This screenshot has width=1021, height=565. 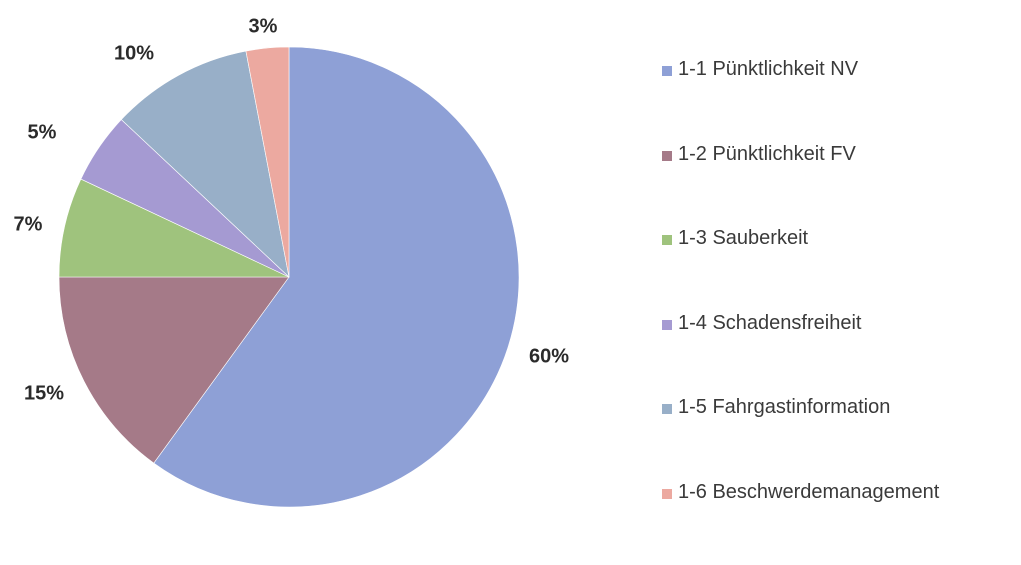 What do you see at coordinates (784, 407) in the screenshot?
I see `legend-label: 1-5 Fahrgastinformation` at bounding box center [784, 407].